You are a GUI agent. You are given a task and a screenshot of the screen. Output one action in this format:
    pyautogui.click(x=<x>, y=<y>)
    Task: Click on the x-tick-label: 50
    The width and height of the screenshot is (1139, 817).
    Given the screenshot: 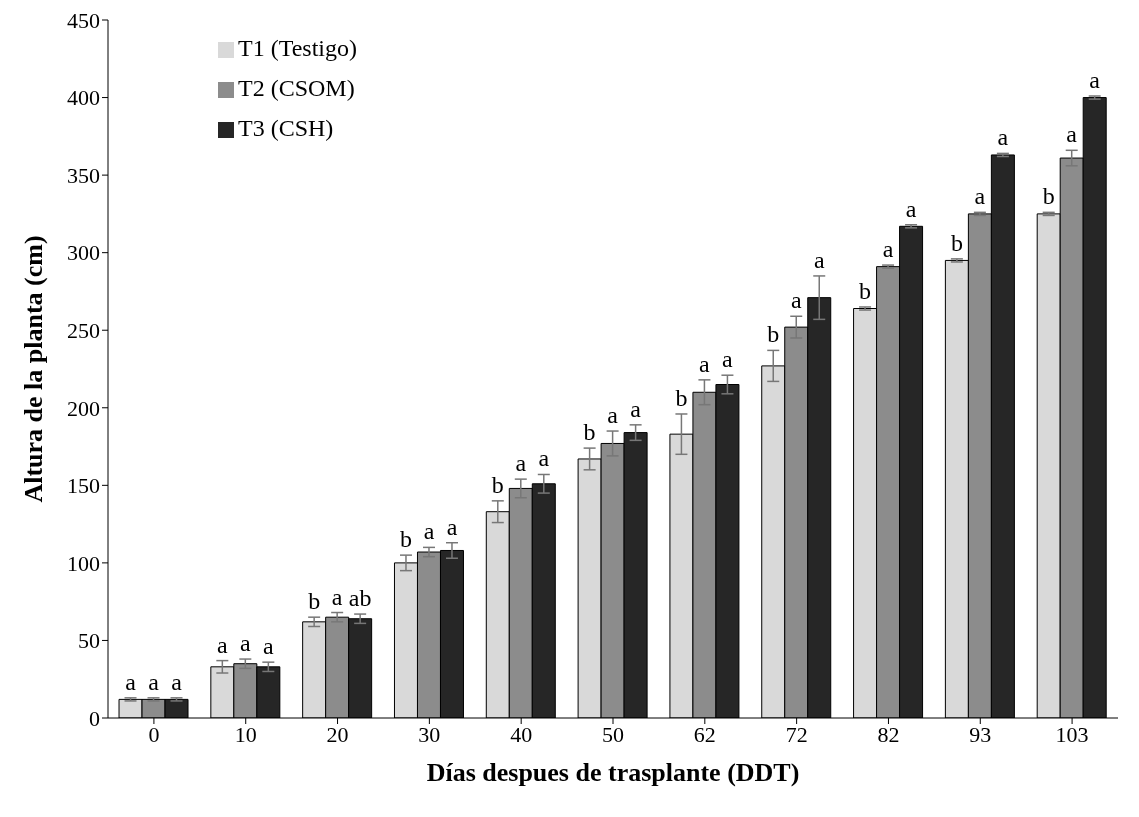 What is the action you would take?
    pyautogui.click(x=613, y=734)
    